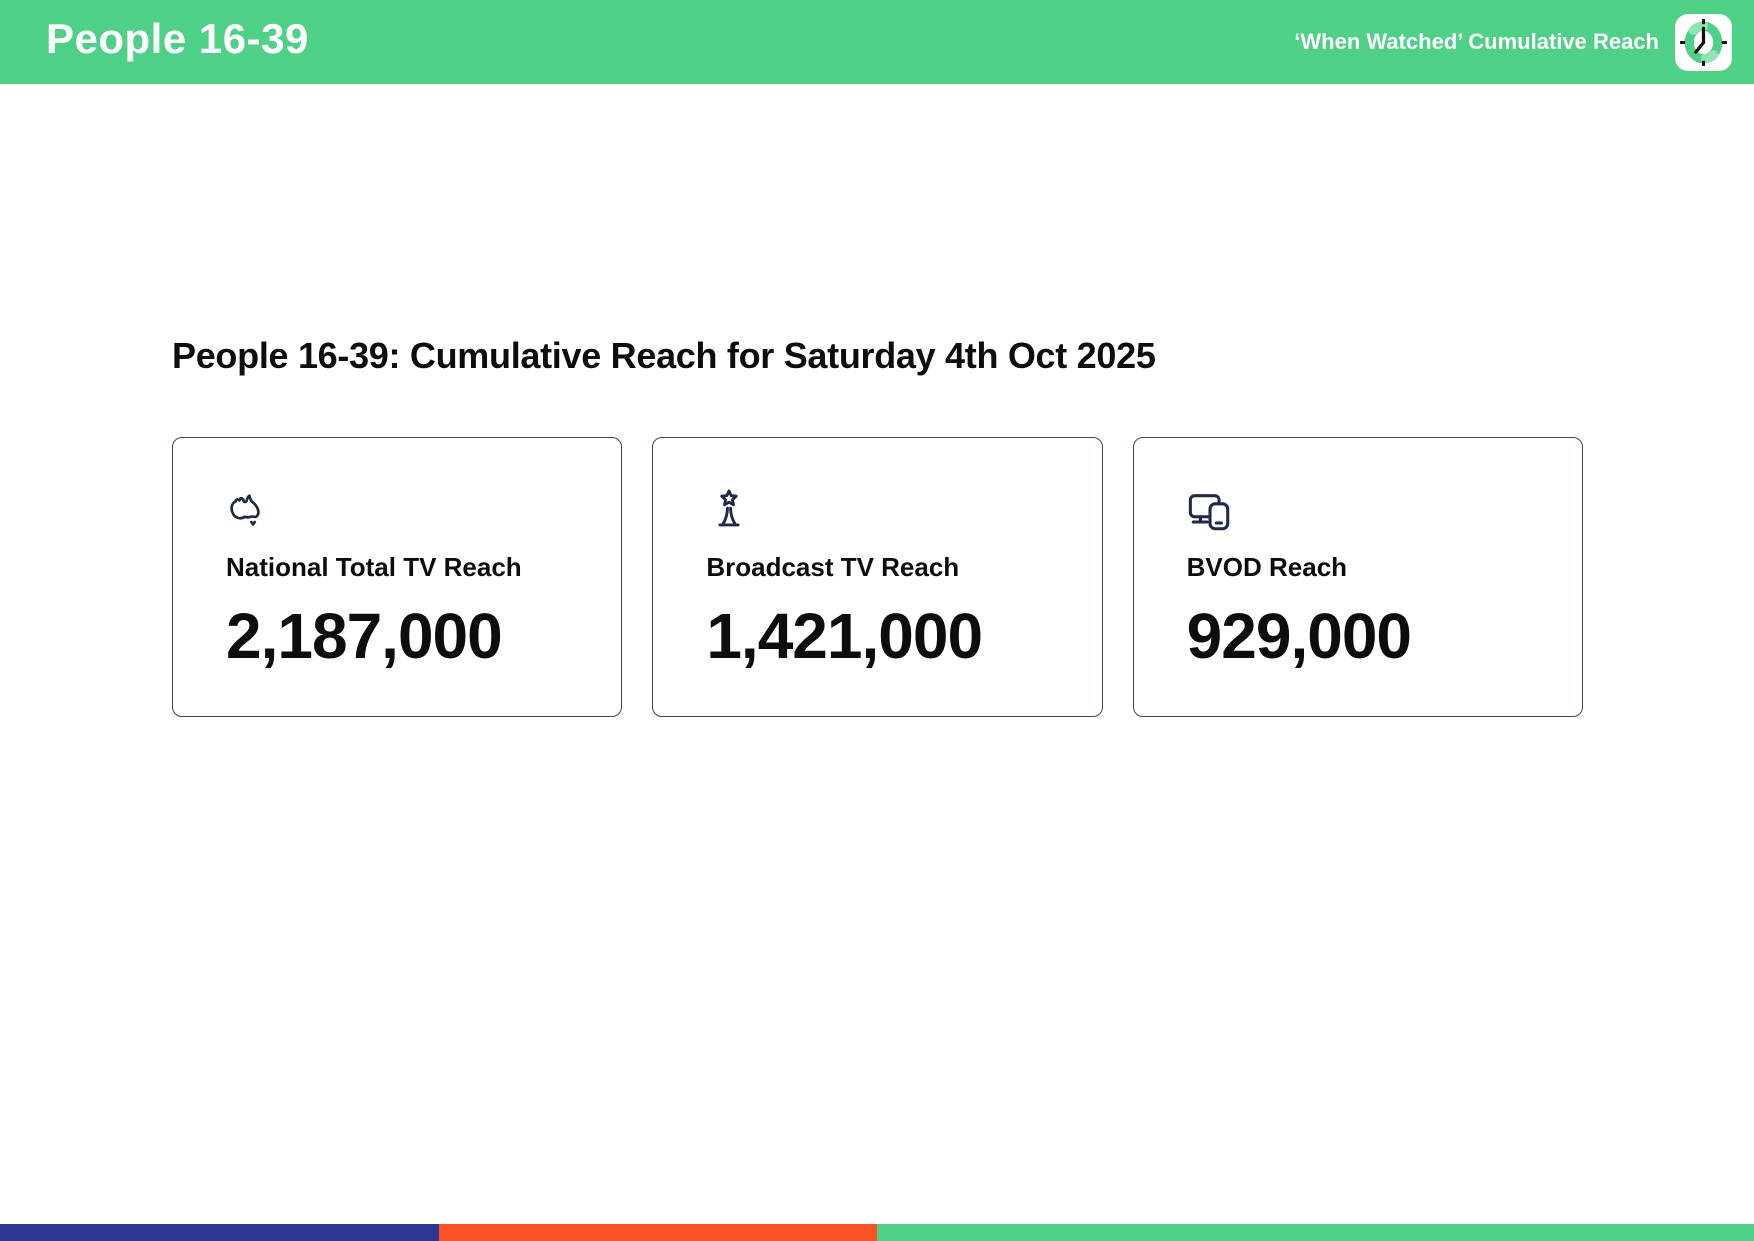 The image size is (1754, 1241). What do you see at coordinates (219, 1232) in the screenshot?
I see `footer-navy-segment` at bounding box center [219, 1232].